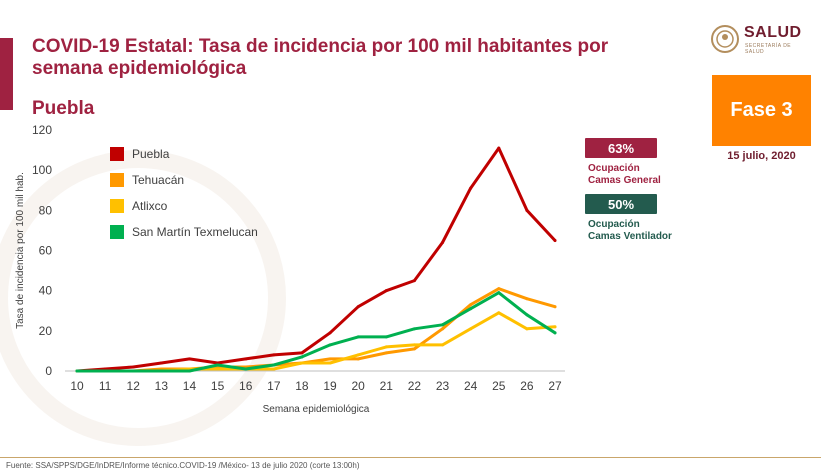 The image size is (821, 475). I want to click on series-line-san-martin-texmelucan, so click(316, 332).